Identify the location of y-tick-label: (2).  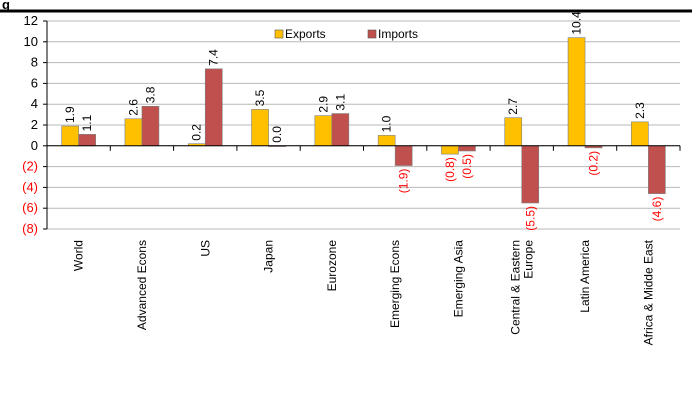
(30, 166).